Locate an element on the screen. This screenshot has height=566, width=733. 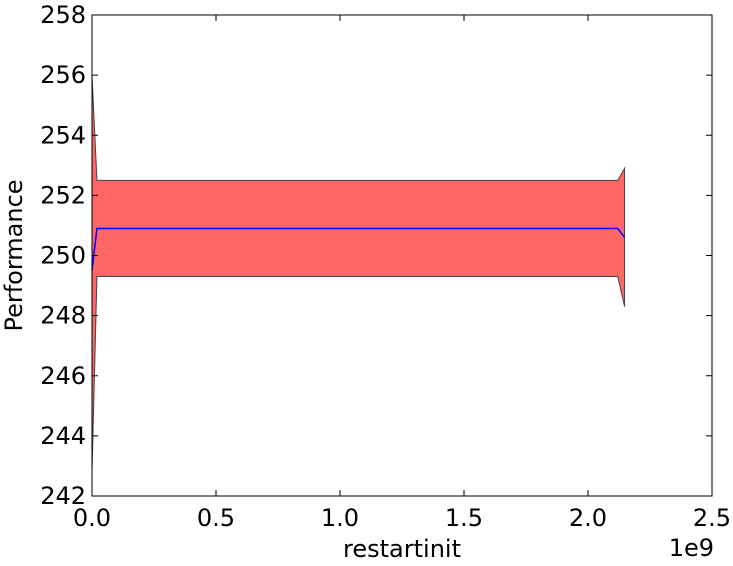
x-tick-label: 0.0 is located at coordinates (92, 518).